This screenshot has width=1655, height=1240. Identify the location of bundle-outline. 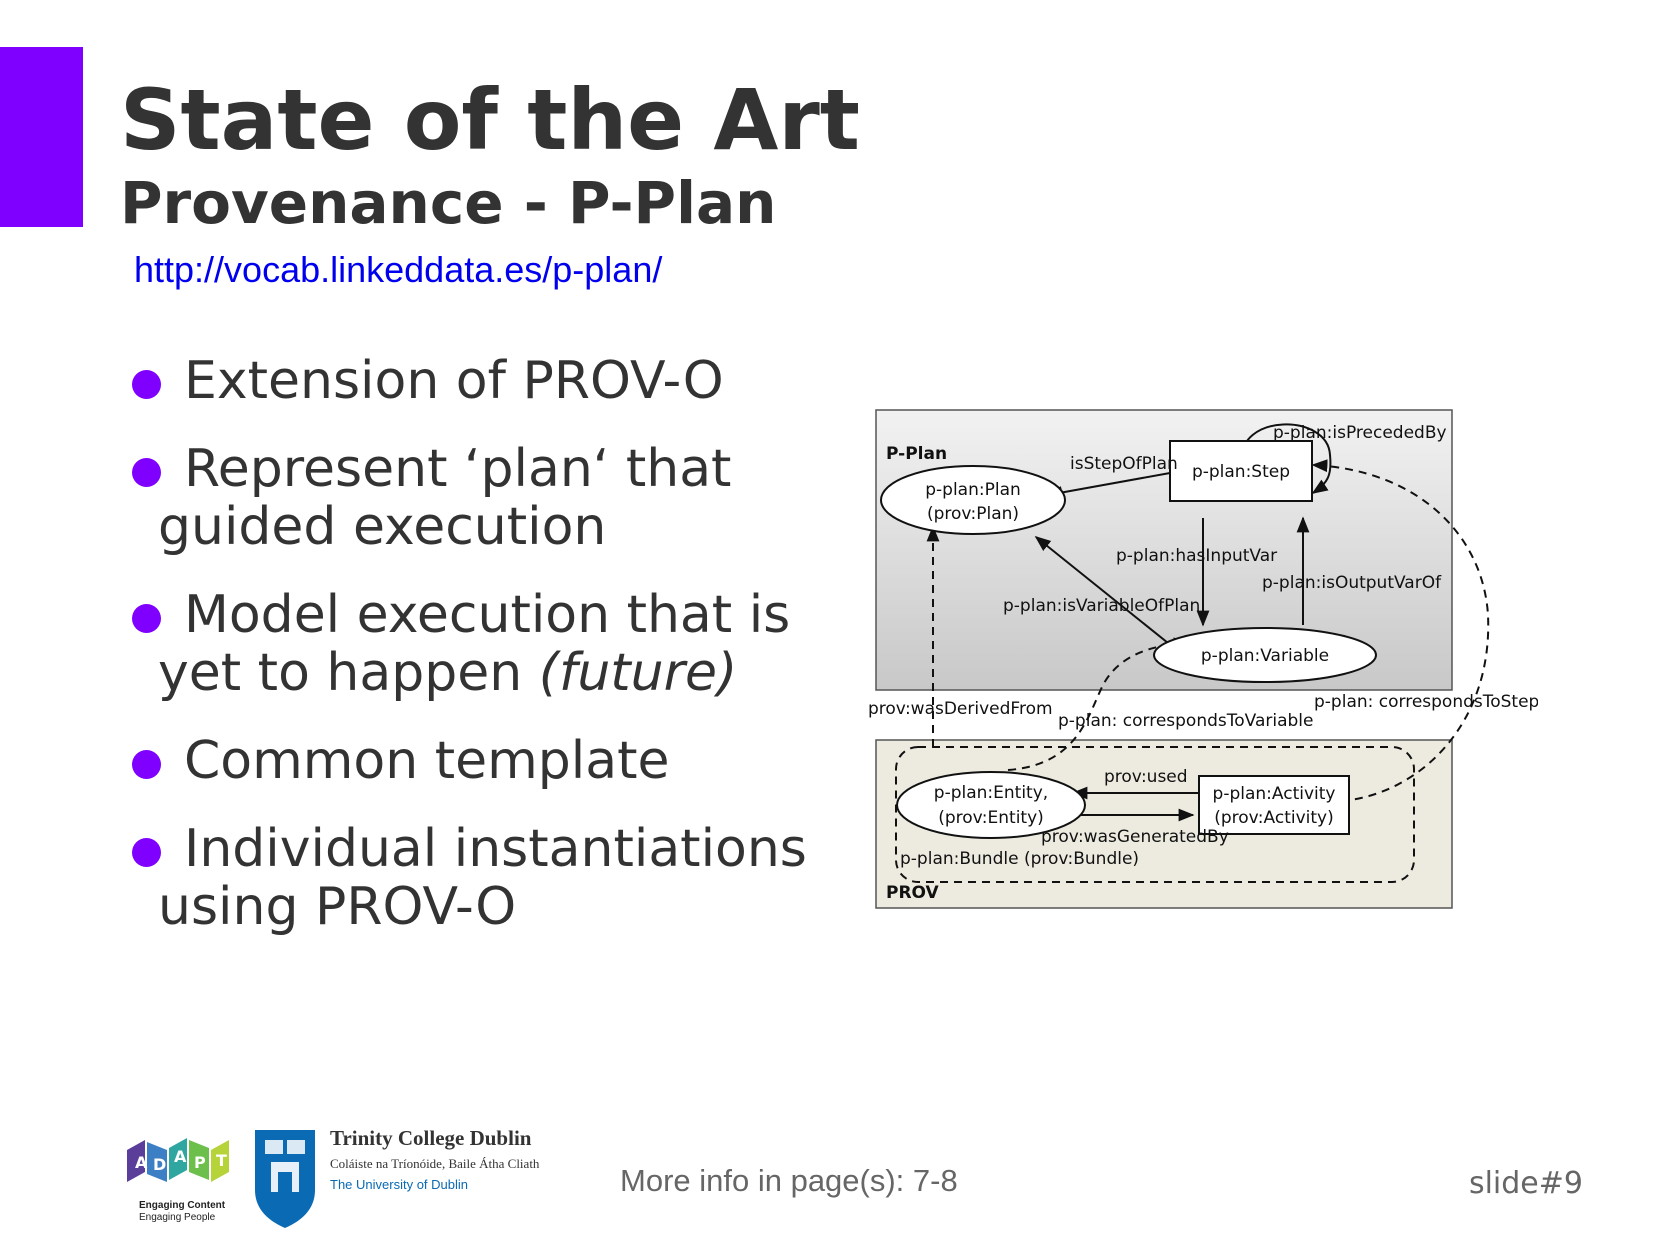
(1155, 814).